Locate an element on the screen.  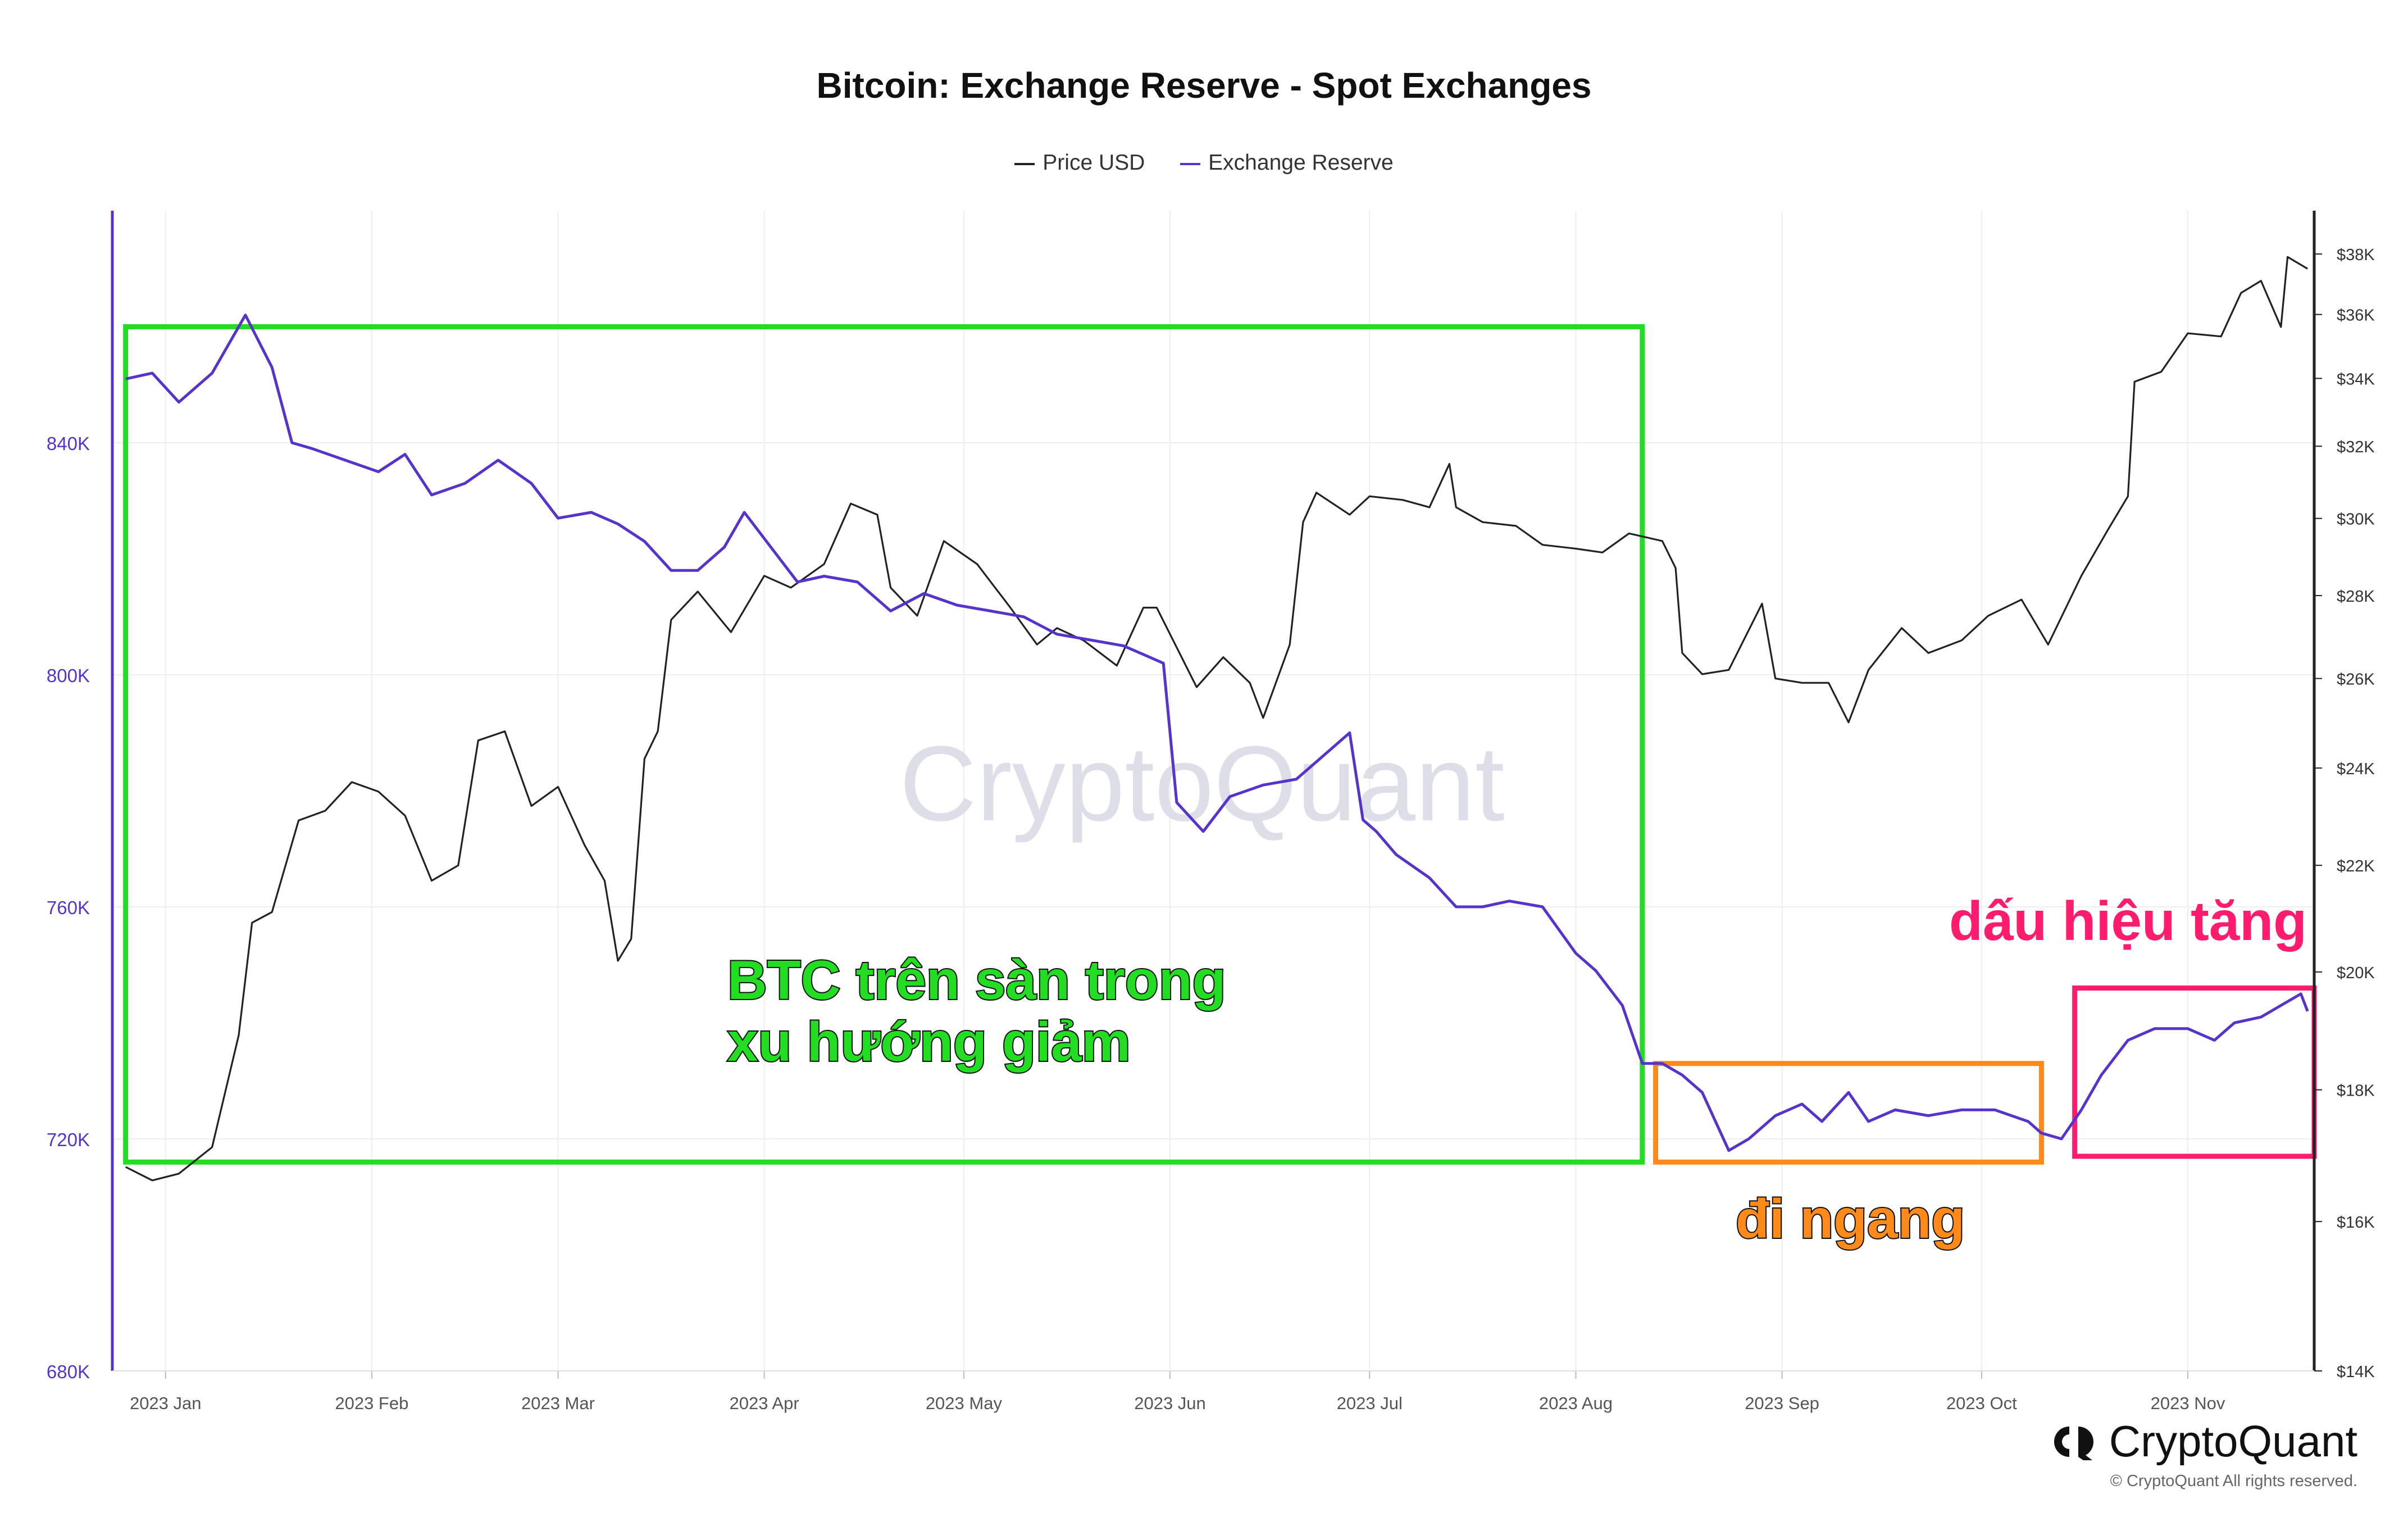
annotation-rising: dấu hiệu tăng is located at coordinates (2128, 921).